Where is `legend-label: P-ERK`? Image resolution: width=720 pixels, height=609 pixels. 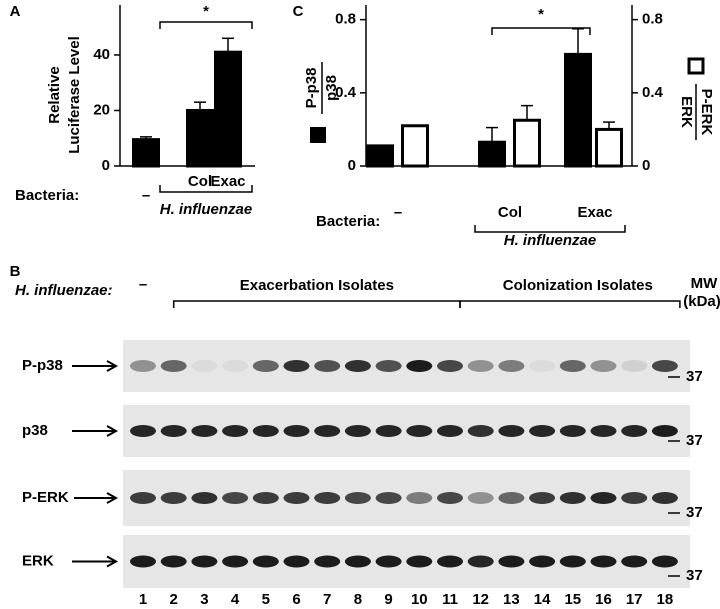
legend-label: P-ERK is located at coordinates (706, 112).